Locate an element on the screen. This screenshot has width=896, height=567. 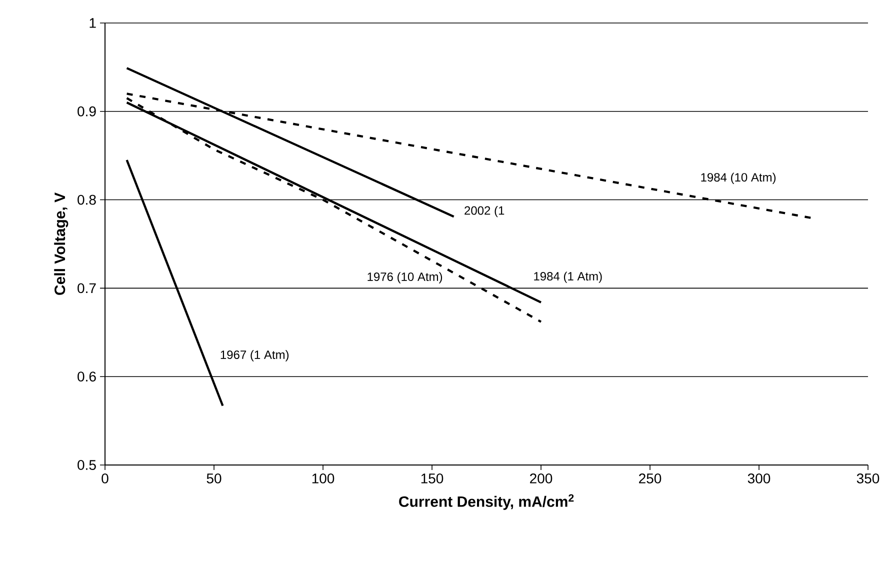
x-axis-title: Current Density, mA/cm$^{2}$ is located at coordinates (486, 502).